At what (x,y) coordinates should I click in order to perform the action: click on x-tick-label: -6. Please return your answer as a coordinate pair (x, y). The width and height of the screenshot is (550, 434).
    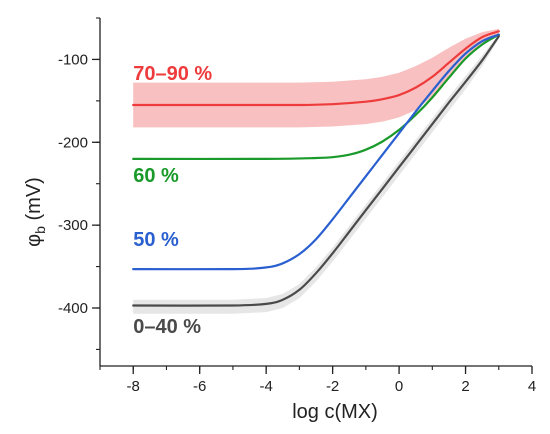
    Looking at the image, I should click on (199, 386).